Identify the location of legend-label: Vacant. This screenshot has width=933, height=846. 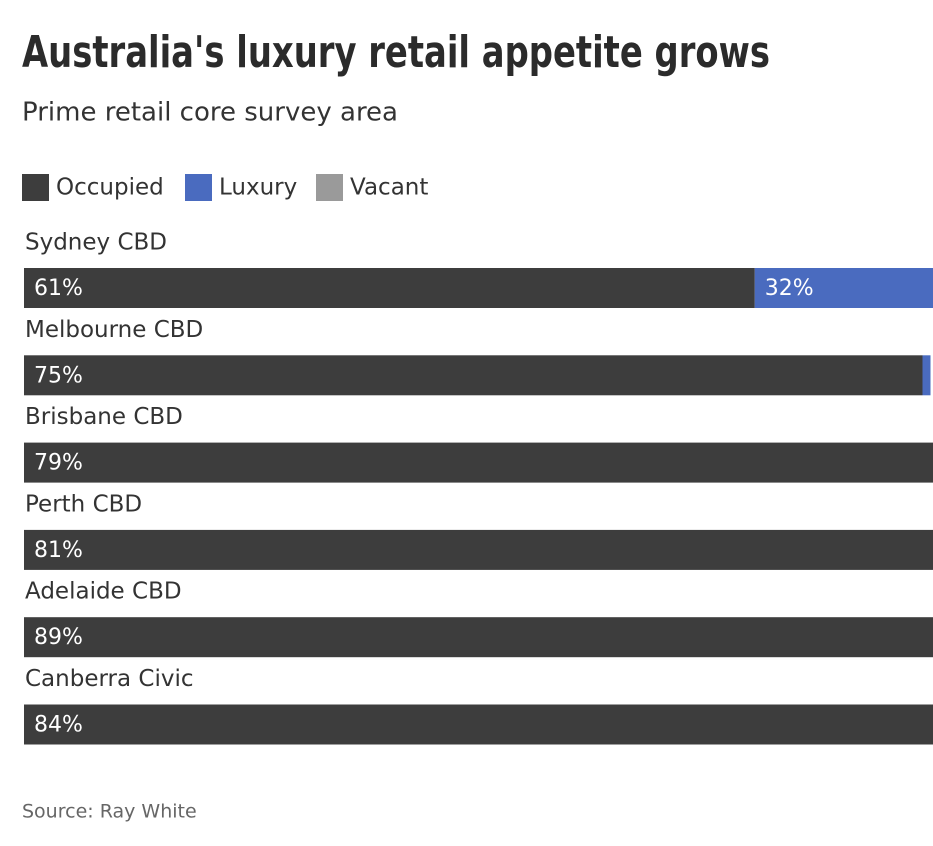
(389, 188).